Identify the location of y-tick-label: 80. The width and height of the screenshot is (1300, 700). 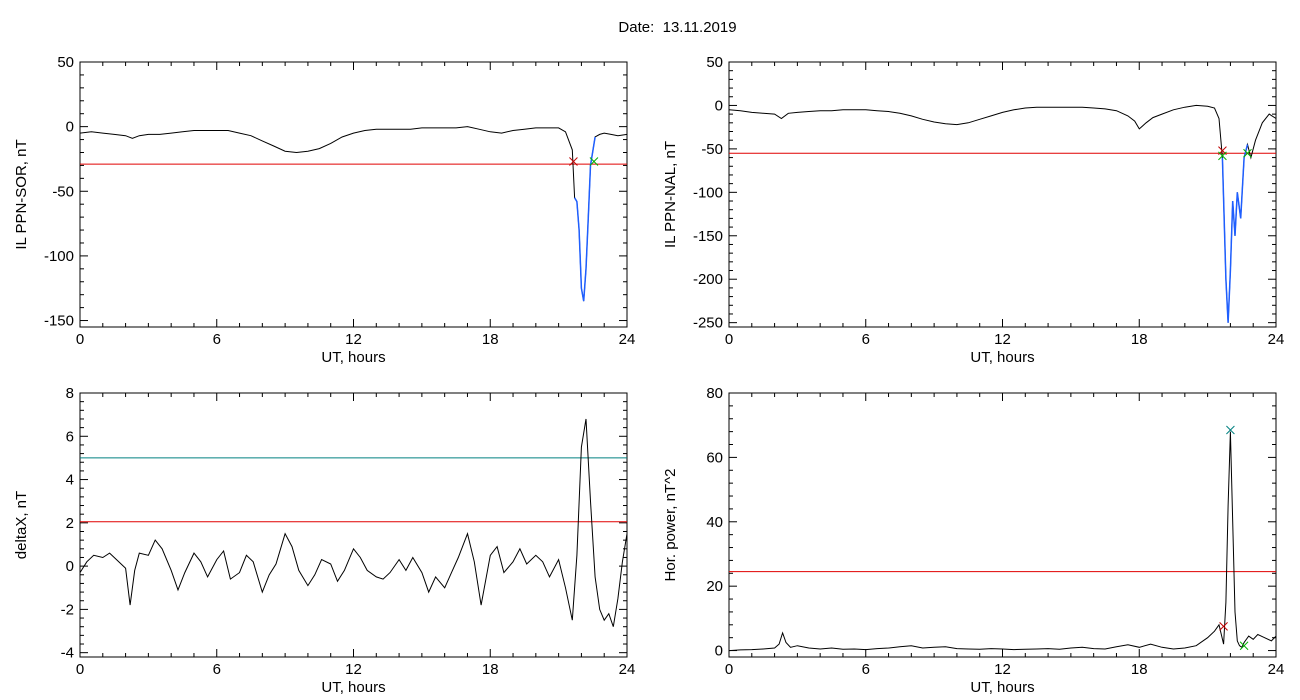
(714, 393).